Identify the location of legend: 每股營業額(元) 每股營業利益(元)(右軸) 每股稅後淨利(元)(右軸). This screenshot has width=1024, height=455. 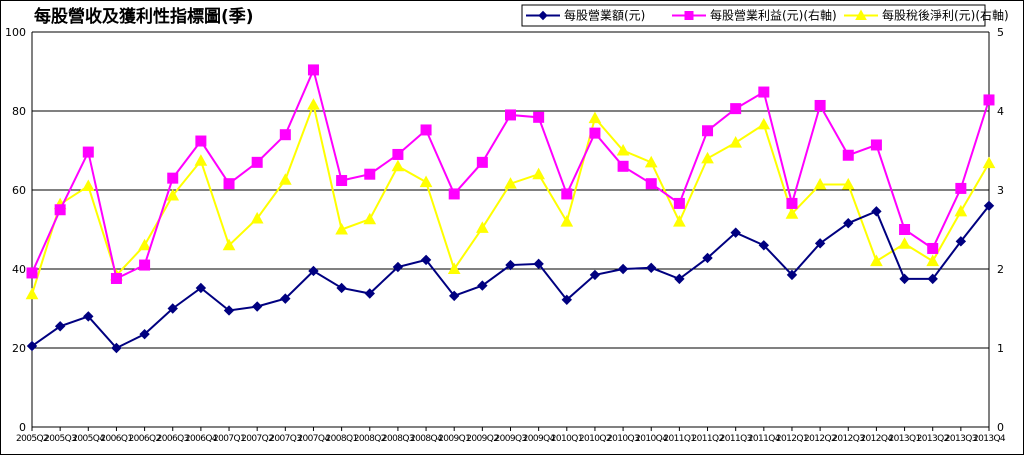
(765, 15).